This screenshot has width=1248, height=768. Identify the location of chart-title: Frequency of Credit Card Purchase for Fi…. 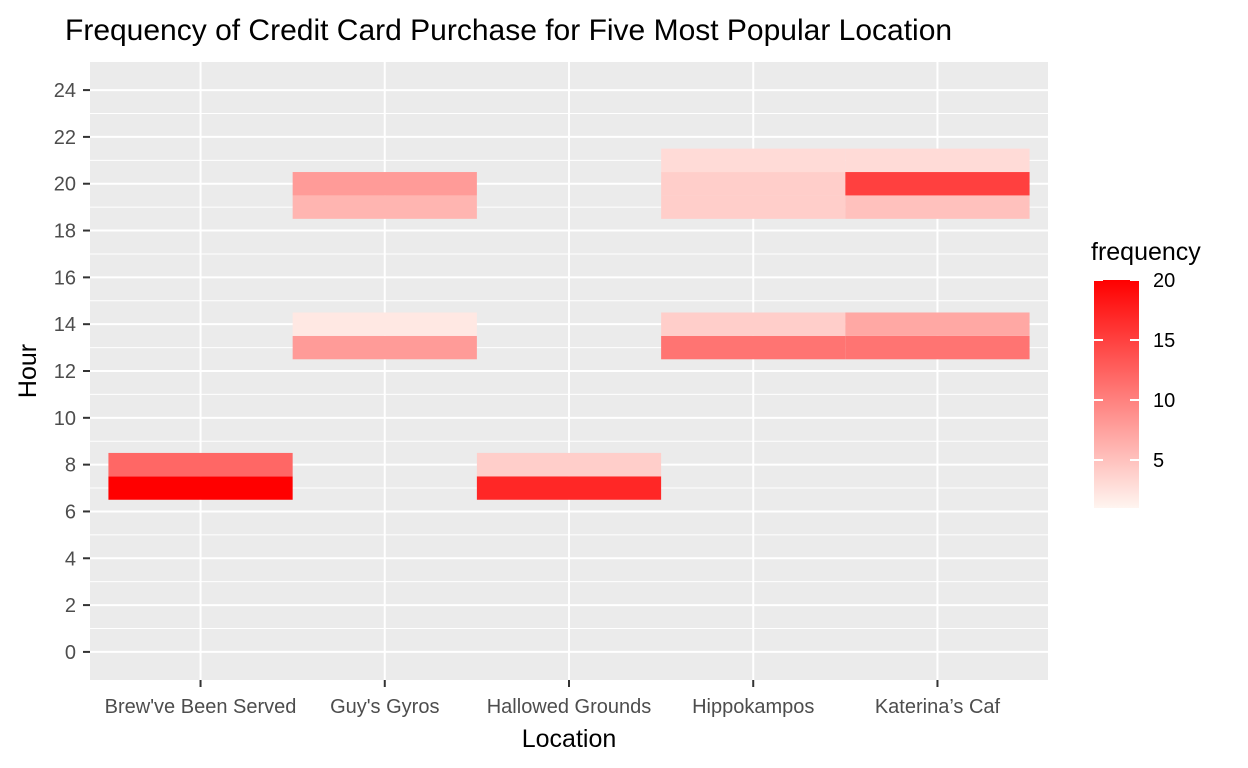
(508, 30).